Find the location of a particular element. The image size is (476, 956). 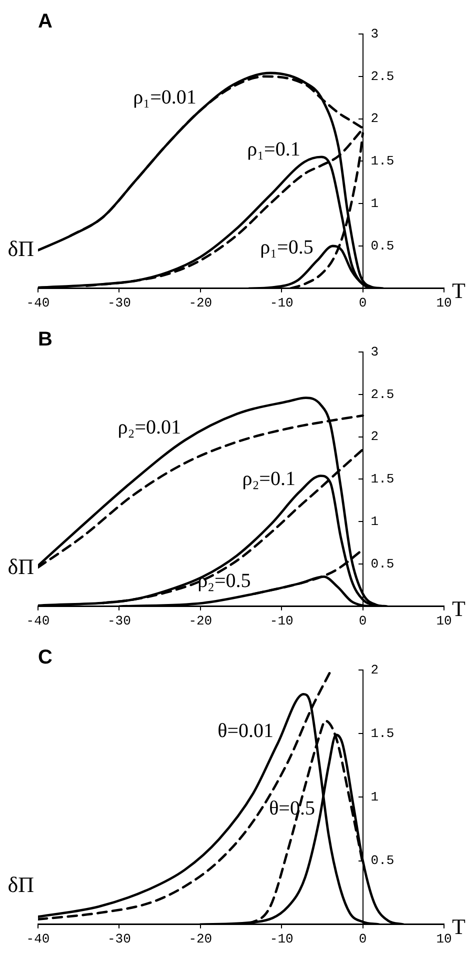

chart-title: B is located at coordinates (45, 339).